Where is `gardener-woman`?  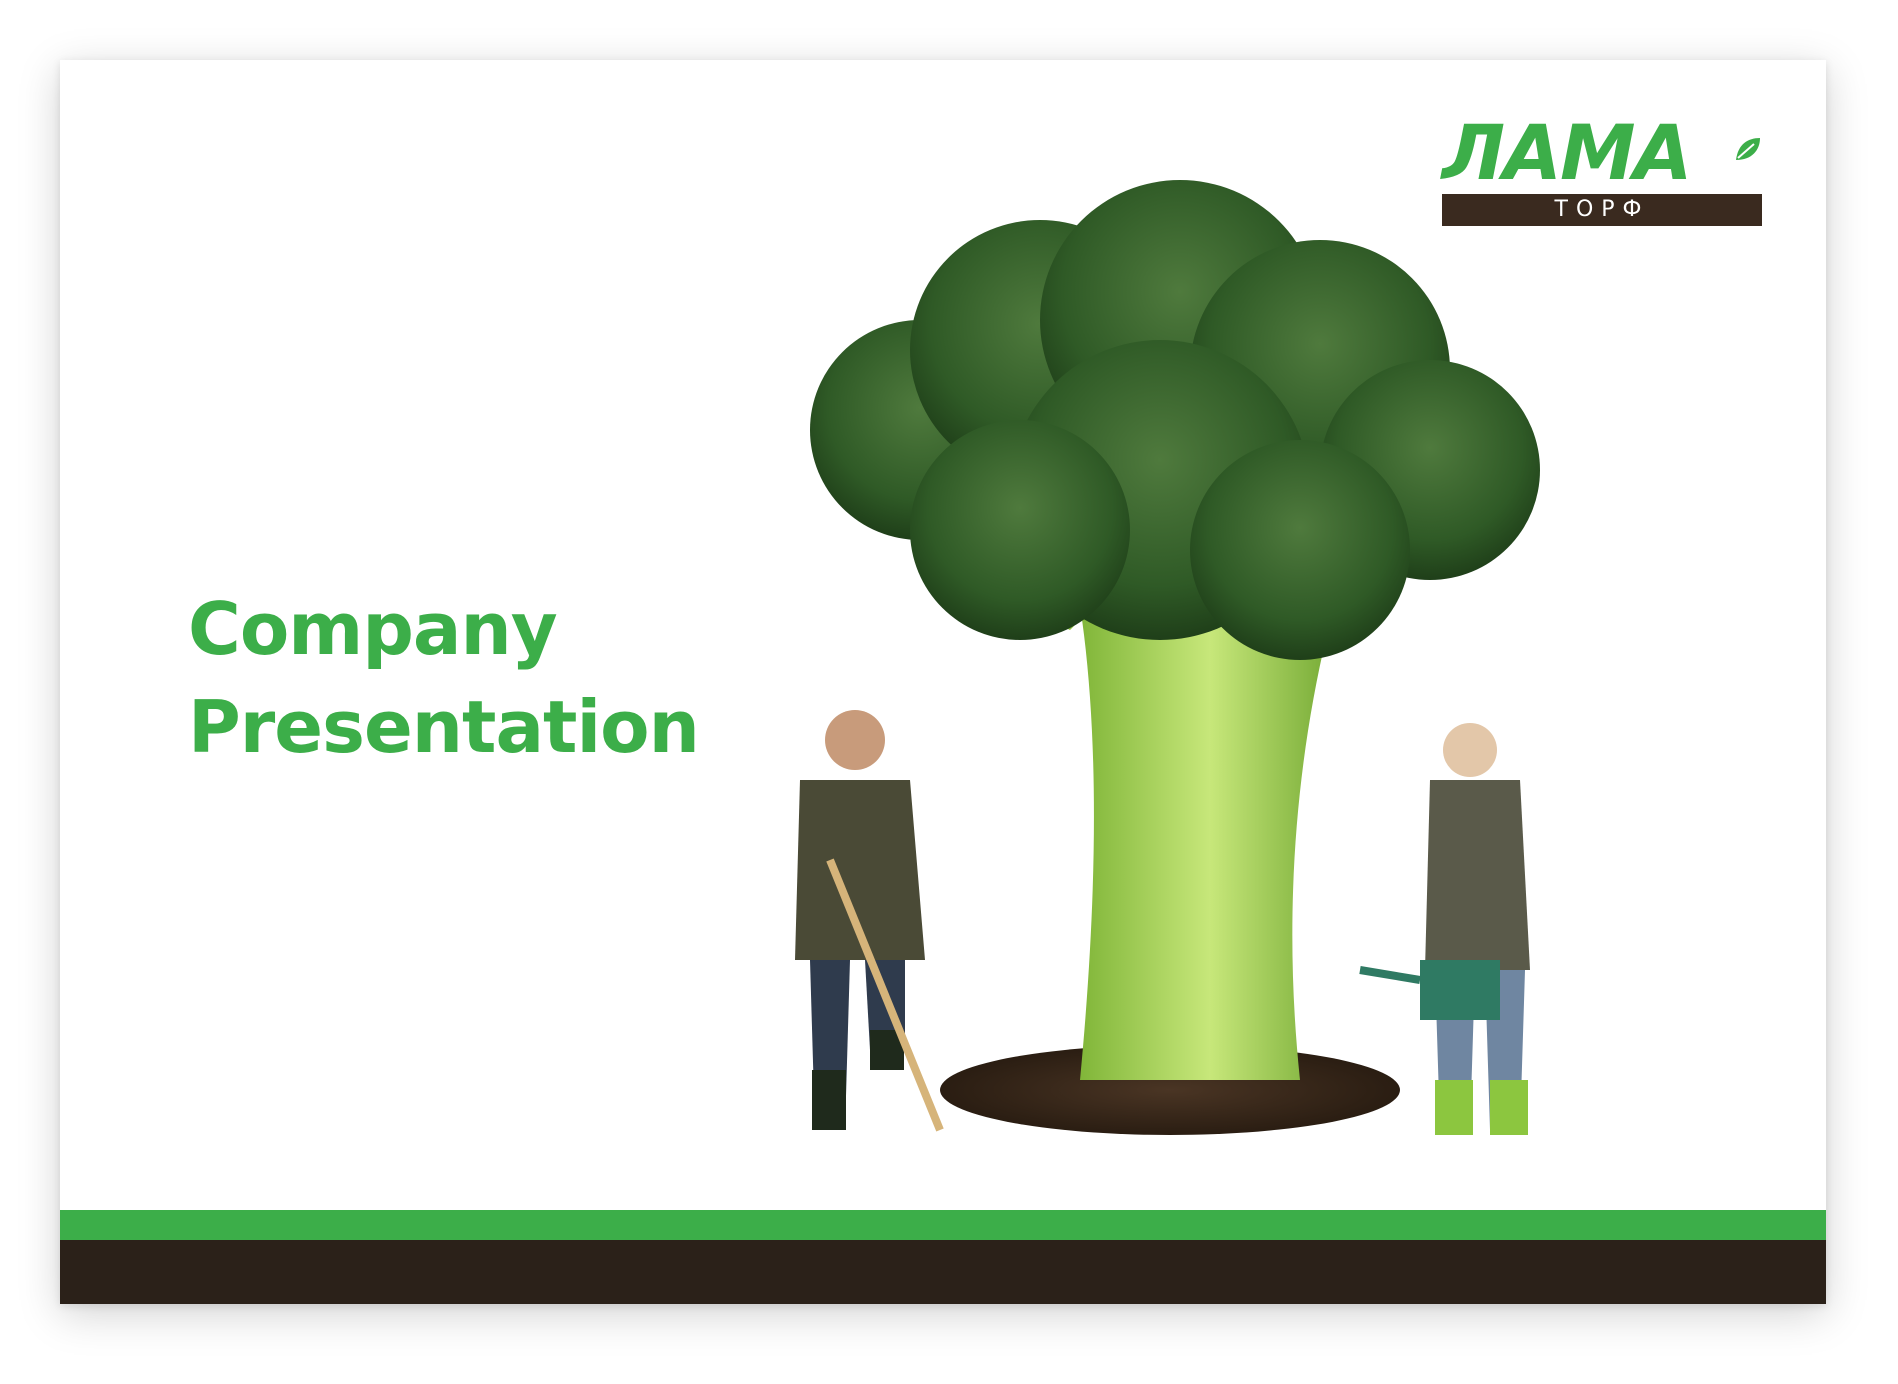 gardener-woman is located at coordinates (1444, 929).